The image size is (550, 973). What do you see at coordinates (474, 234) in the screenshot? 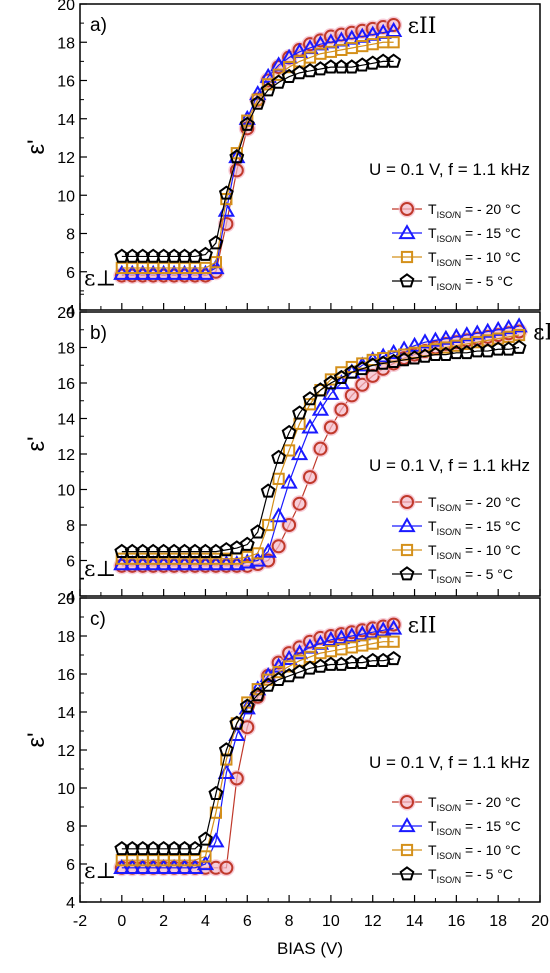
I see `legend-label: TISO/N = - 15 °C` at bounding box center [474, 234].